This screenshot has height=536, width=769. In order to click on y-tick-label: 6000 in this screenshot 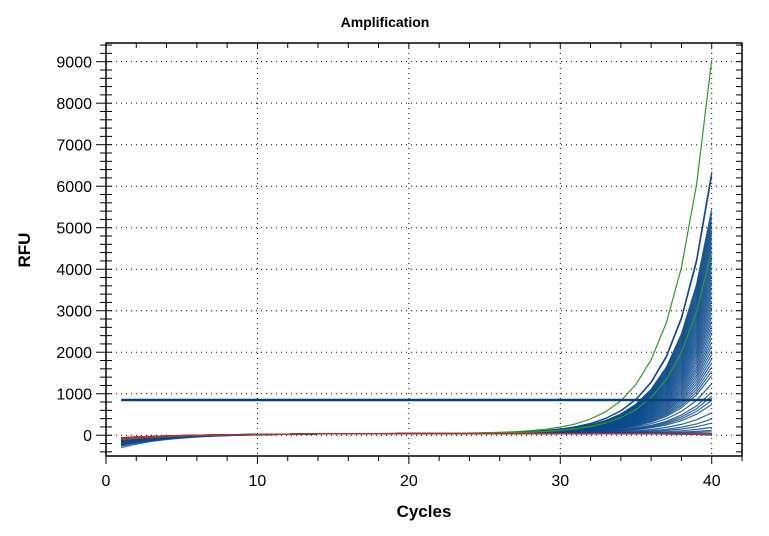, I will do `click(74, 187)`.